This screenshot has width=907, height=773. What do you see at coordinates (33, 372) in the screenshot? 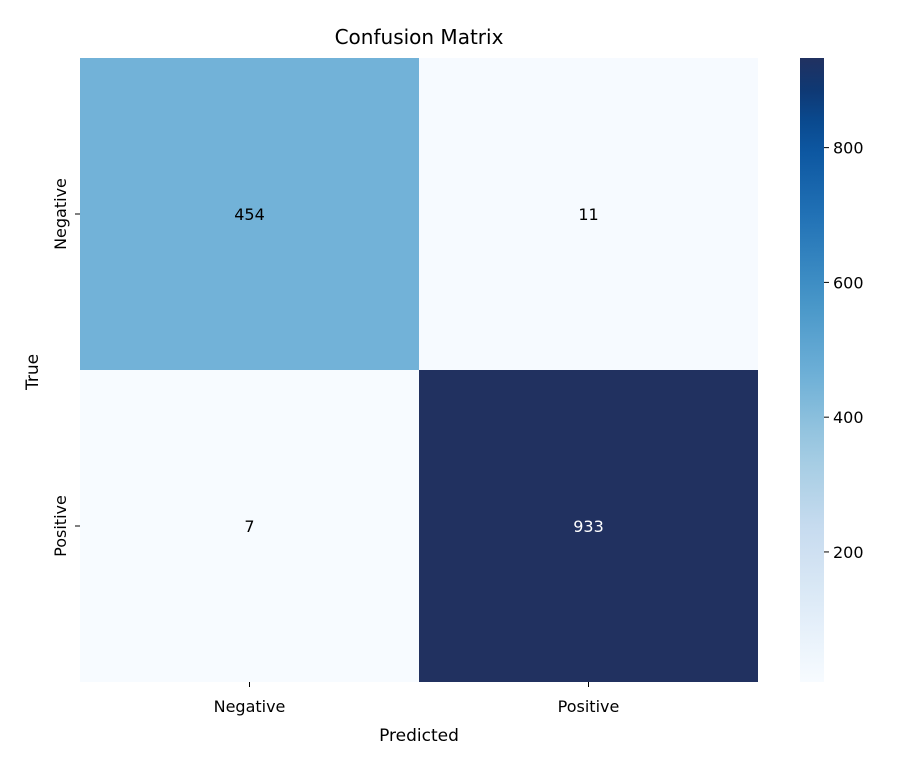
I see `y-axis-label: True` at bounding box center [33, 372].